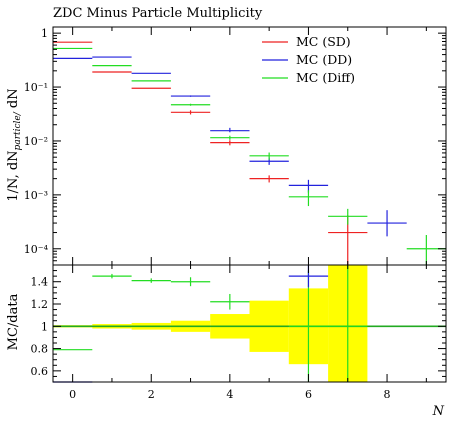  What do you see at coordinates (387, 394) in the screenshot?
I see `x-tick-label: 8` at bounding box center [387, 394].